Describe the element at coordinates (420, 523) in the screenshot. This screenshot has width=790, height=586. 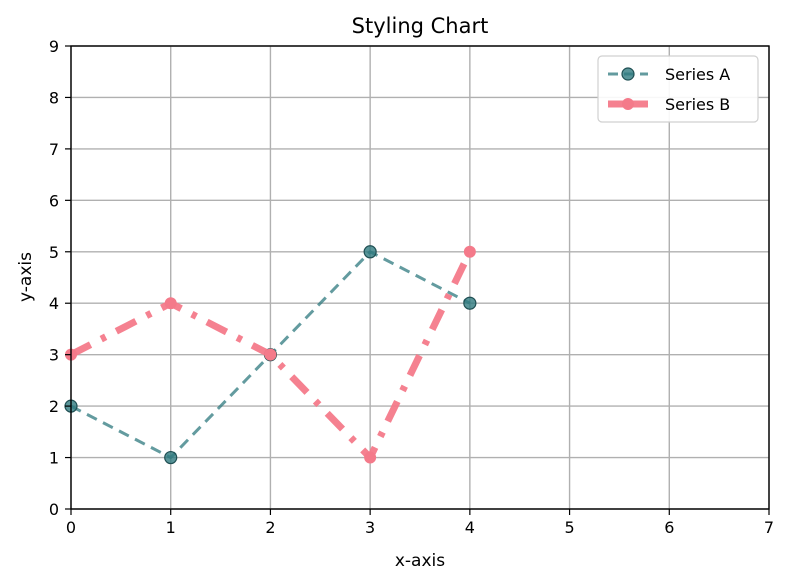
I see `x-axis-ticks: 0 1 2 3 4 5 6 7` at that location.